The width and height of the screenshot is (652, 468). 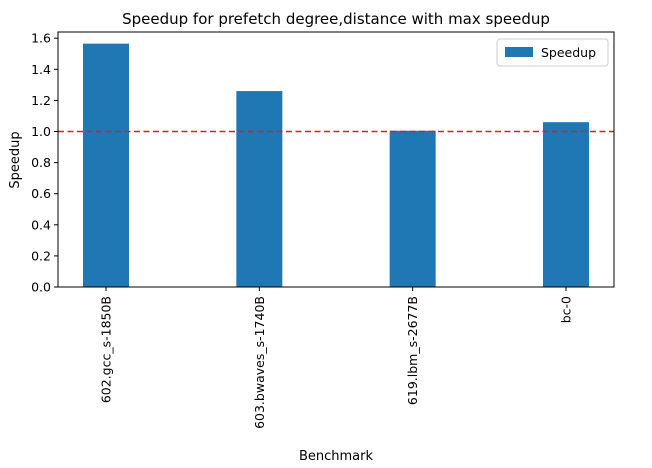 I want to click on y-tick-label: 0.6, so click(x=41, y=193).